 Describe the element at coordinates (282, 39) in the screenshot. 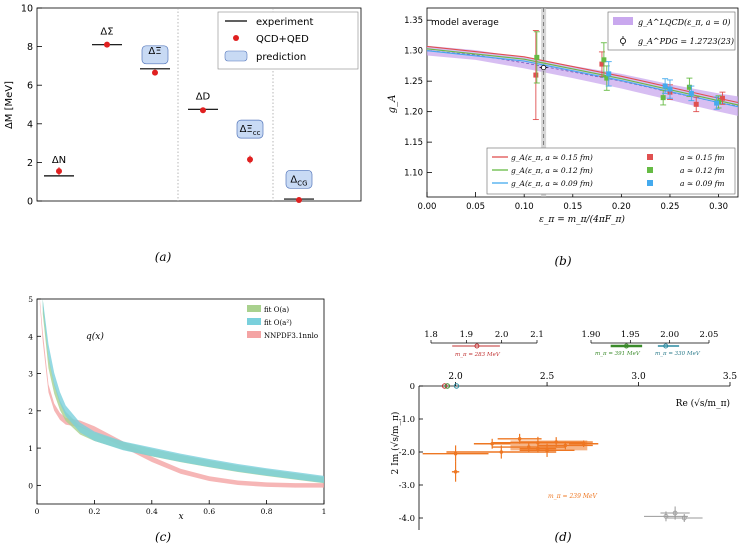

I see `legend-qcd-label: QCD+QED` at that location.